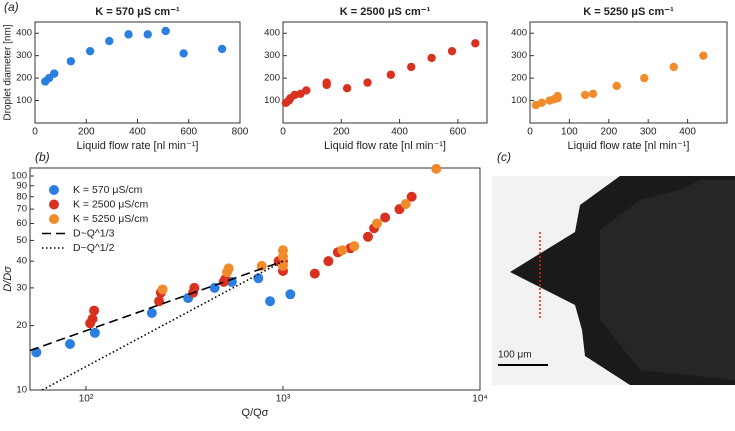 The height and width of the screenshot is (431, 735). What do you see at coordinates (240, 132) in the screenshot?
I see `x-tick-label: 800` at bounding box center [240, 132].